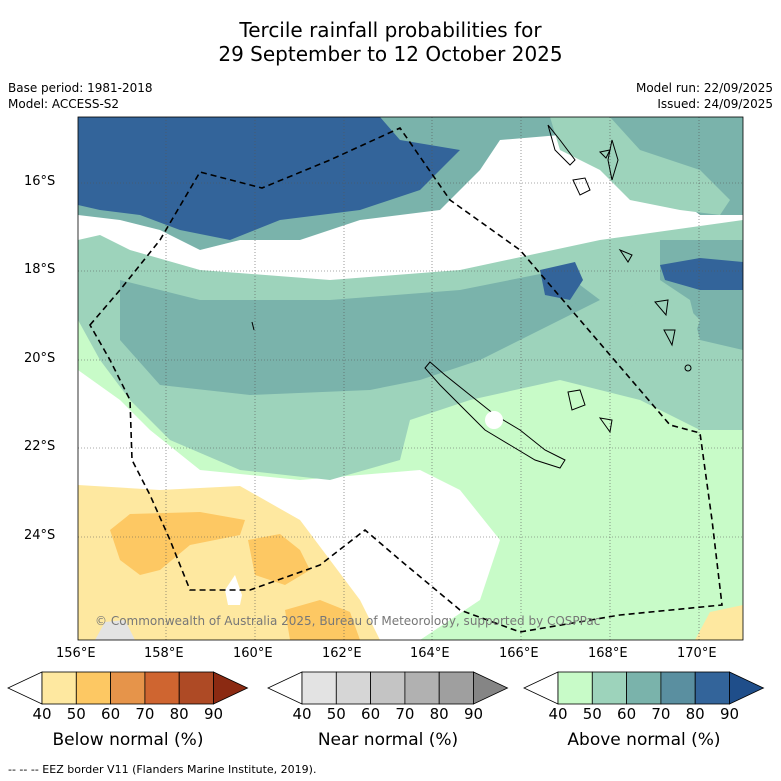 The image size is (781, 781). What do you see at coordinates (430, 653) in the screenshot?
I see `lon-tick-label: 164°E` at bounding box center [430, 653].